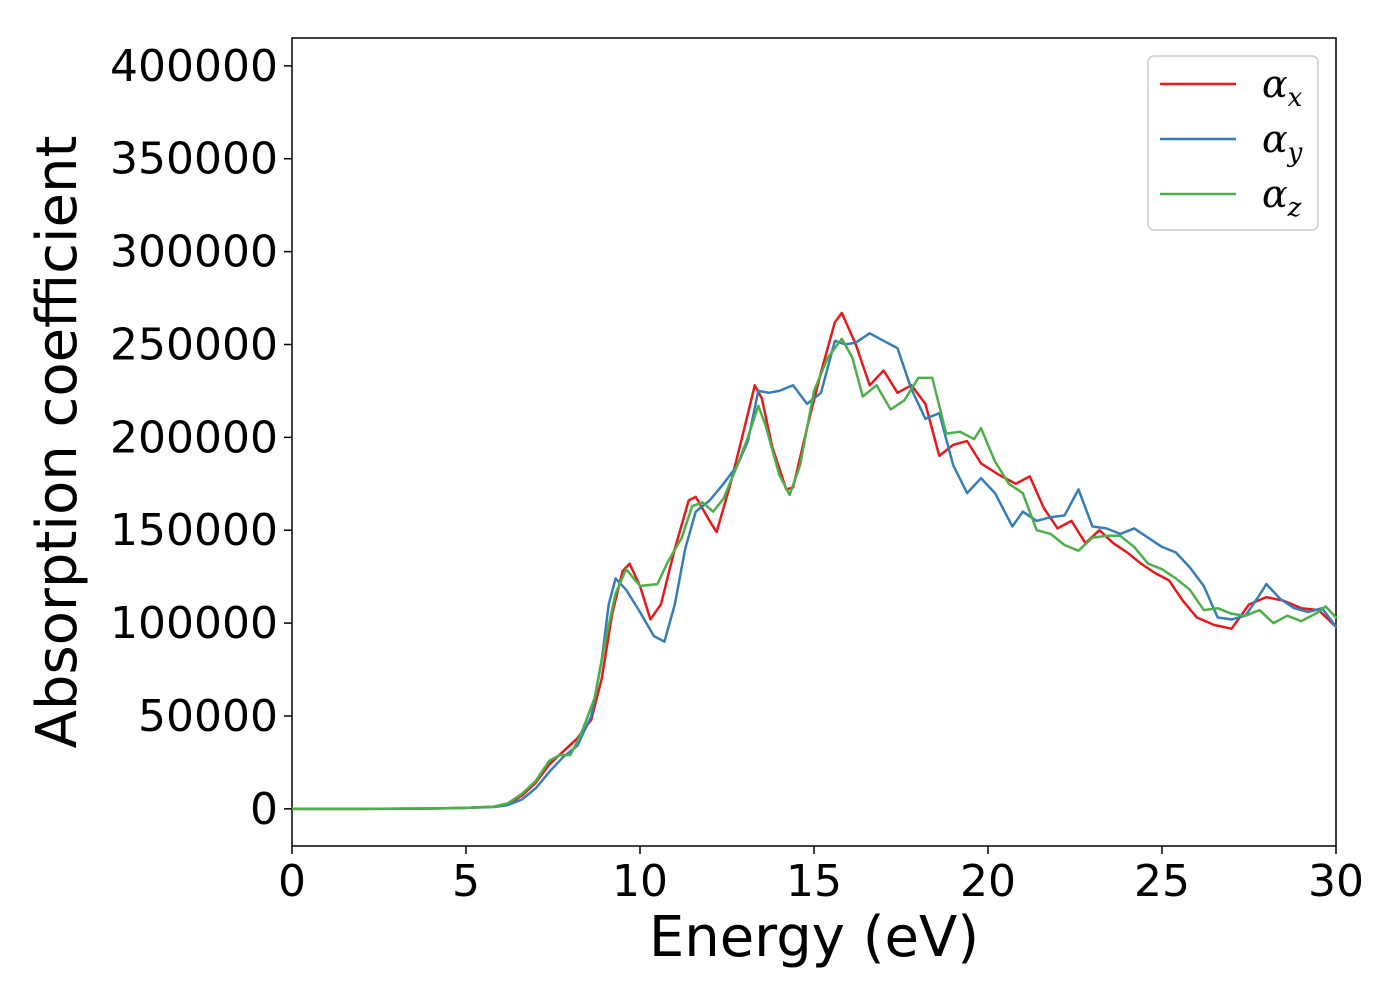  I want to click on y-tick-label: 150000, so click(194, 530).